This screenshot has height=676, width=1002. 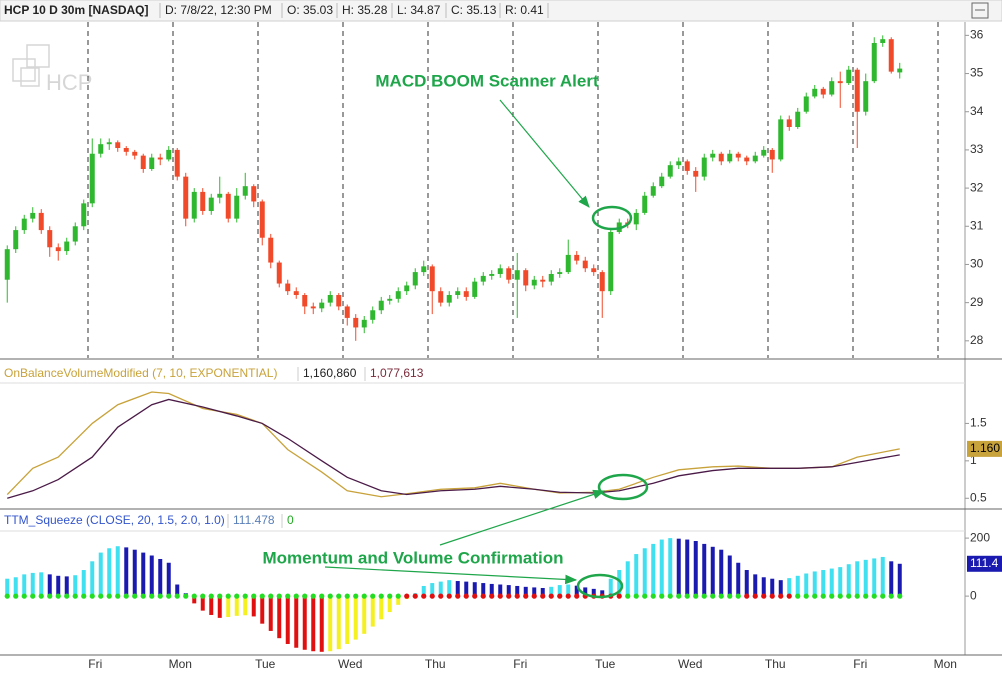 I want to click on y-tick-label: 31, so click(x=977, y=225).